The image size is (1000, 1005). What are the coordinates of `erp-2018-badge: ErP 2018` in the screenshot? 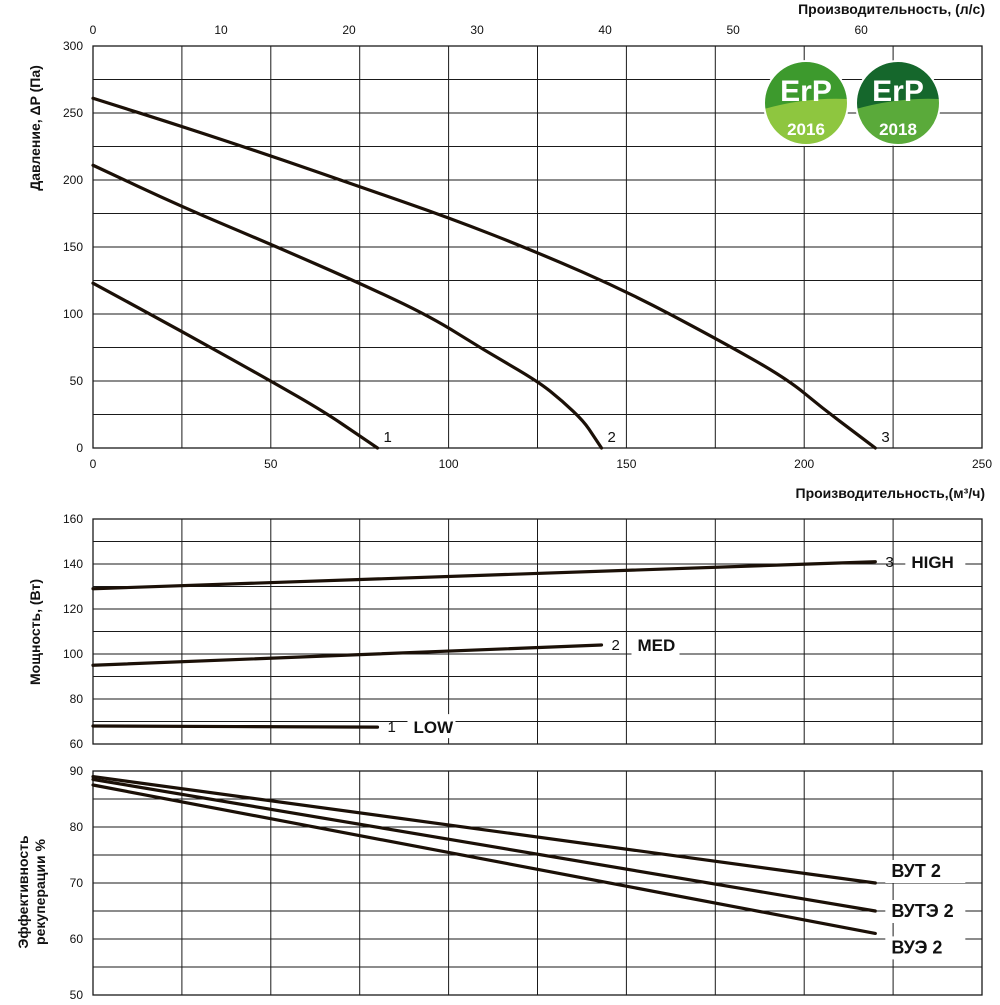 It's located at (898, 103).